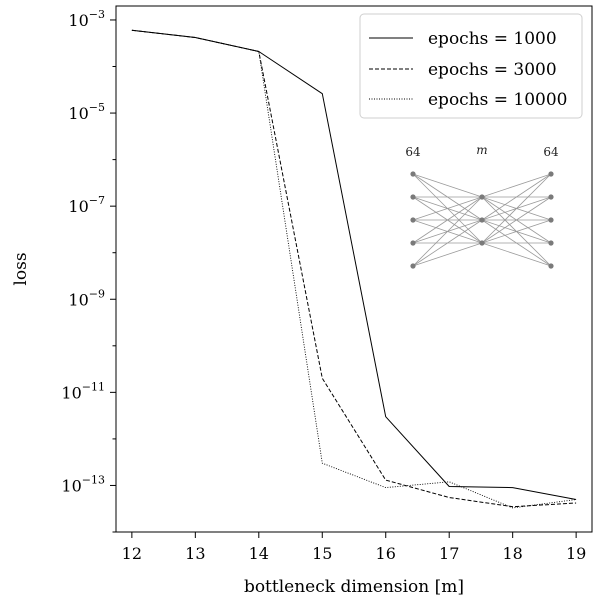  What do you see at coordinates (83, 484) in the screenshot?
I see `y-tick-label: 10⁻¹³` at bounding box center [83, 484].